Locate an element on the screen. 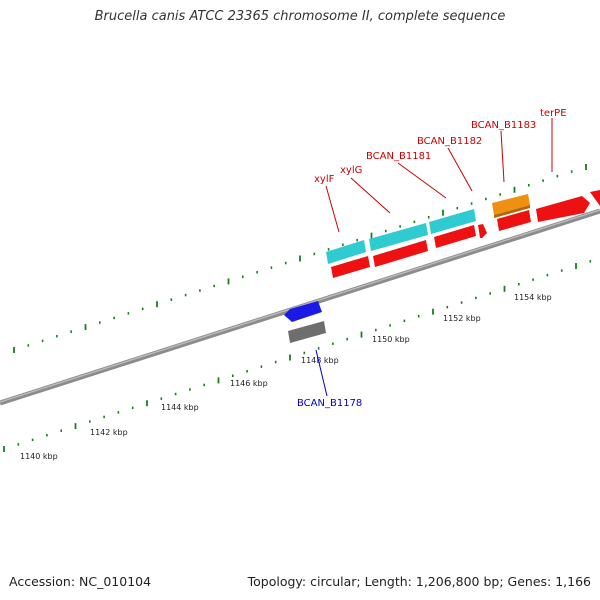  feature-xylg-cyan is located at coordinates (398, 237).